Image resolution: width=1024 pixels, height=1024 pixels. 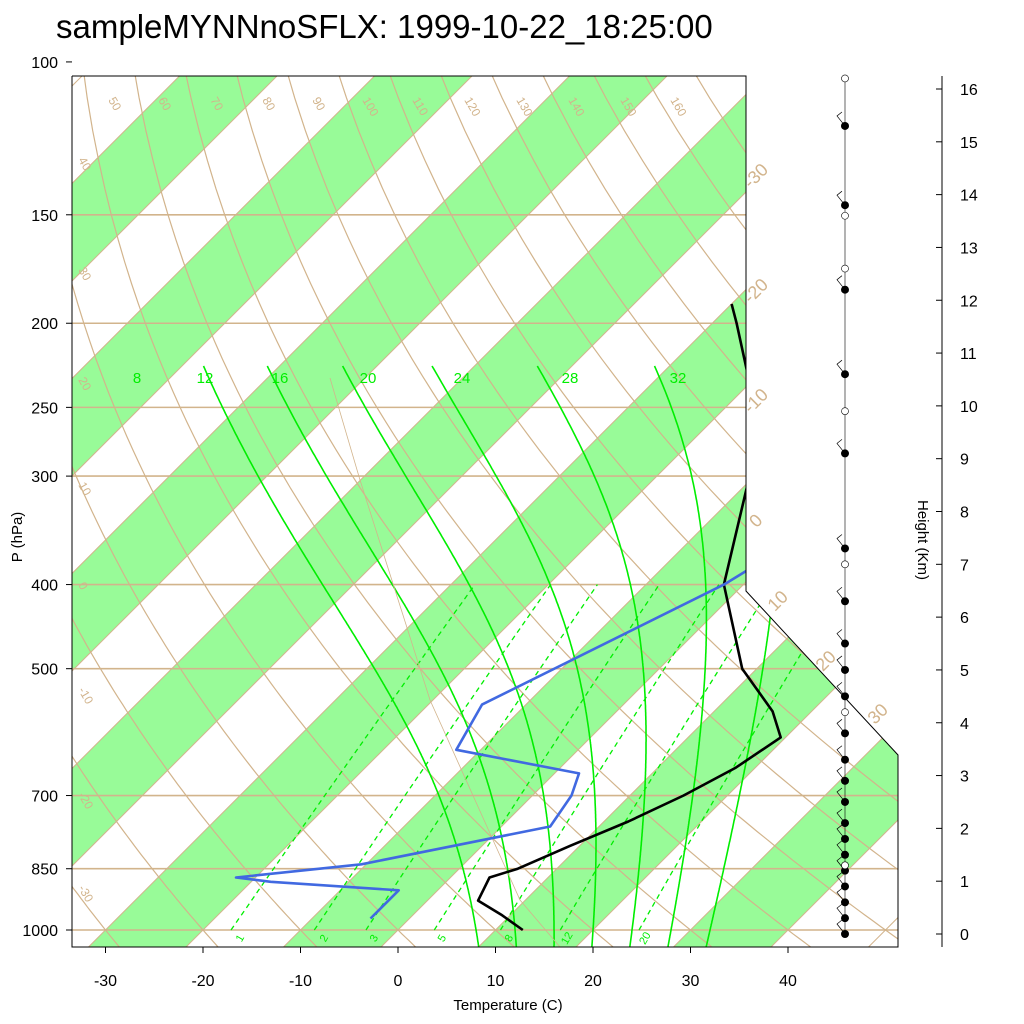 I want to click on mixing-ratio-label: 2, so click(x=324, y=938).